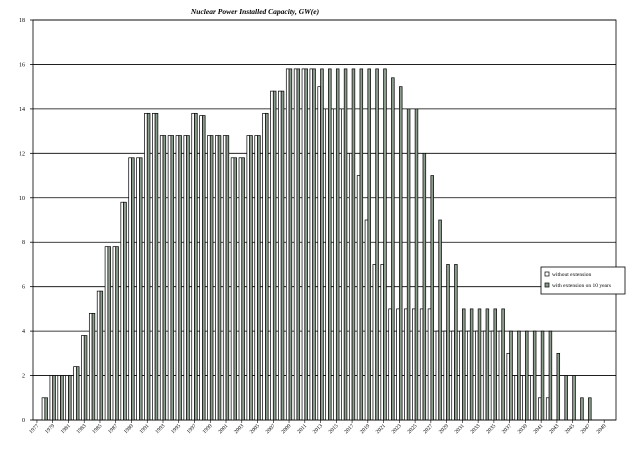 This screenshot has width=644, height=468. Describe the element at coordinates (23, 377) in the screenshot. I see `y-tick-label: 2` at that location.